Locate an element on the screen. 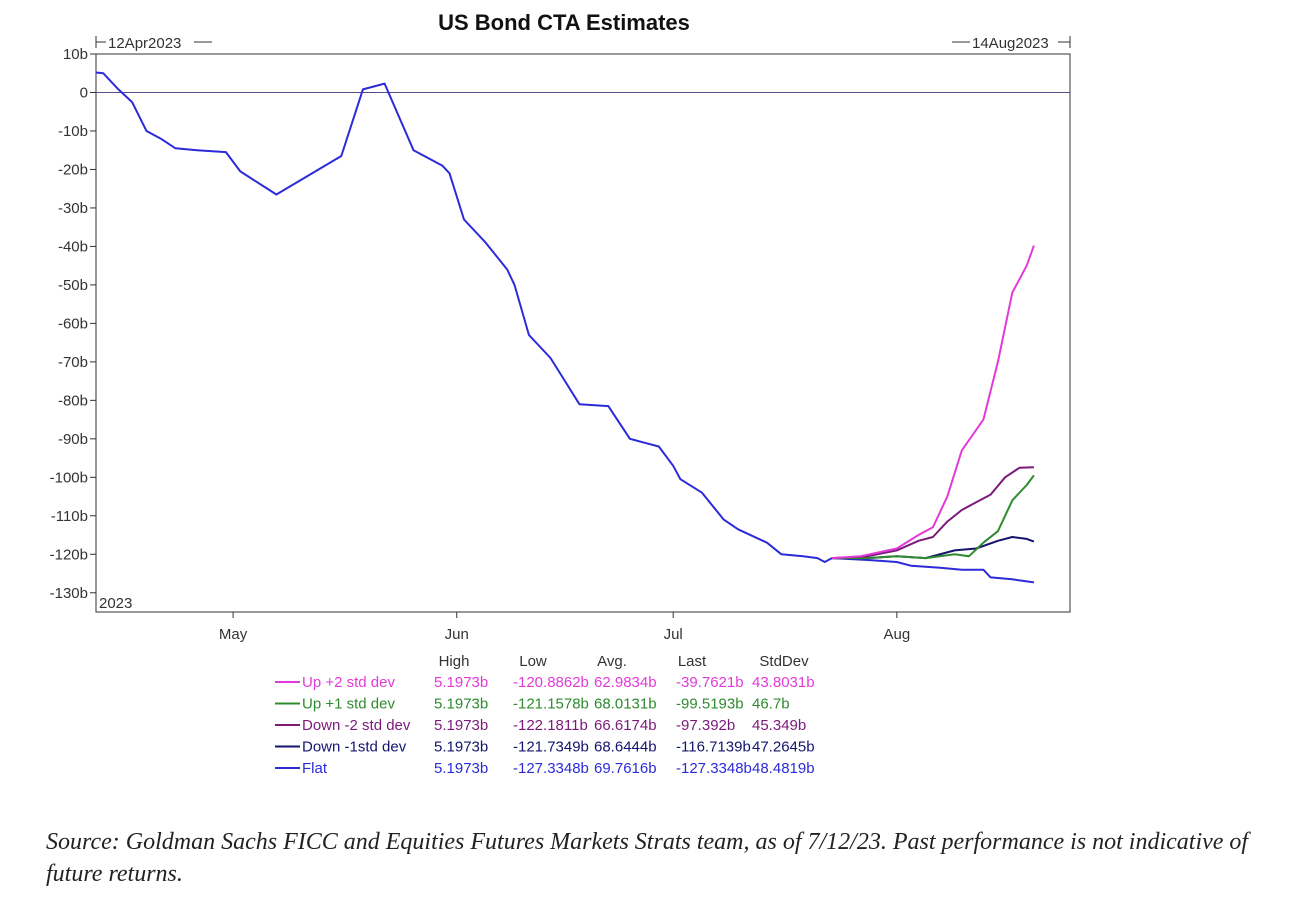 The width and height of the screenshot is (1290, 916). y-tick-label: -70b is located at coordinates (73, 362).